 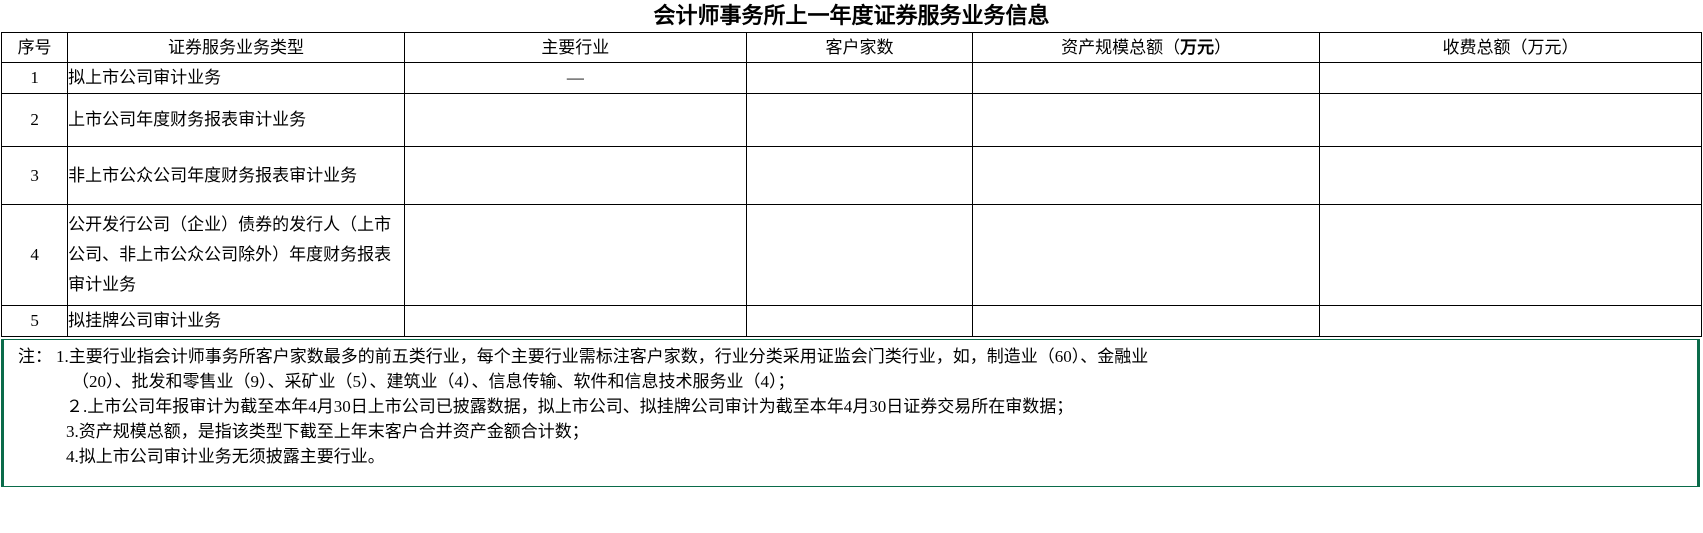 What do you see at coordinates (1223, 47) in the screenshot?
I see `header-asset-suffix: ）` at bounding box center [1223, 47].